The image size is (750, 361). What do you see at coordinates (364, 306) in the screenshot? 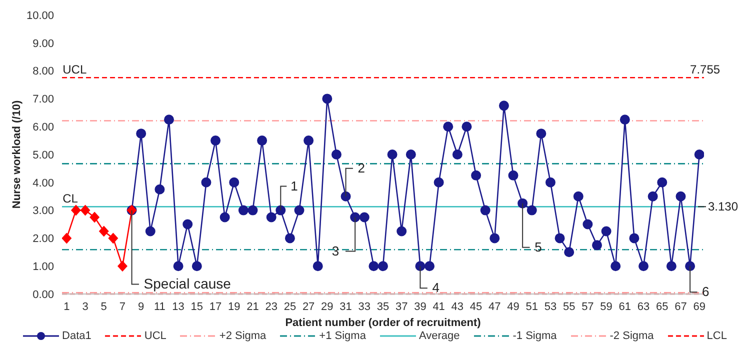
I see `x-tick-label: 33` at bounding box center [364, 306].